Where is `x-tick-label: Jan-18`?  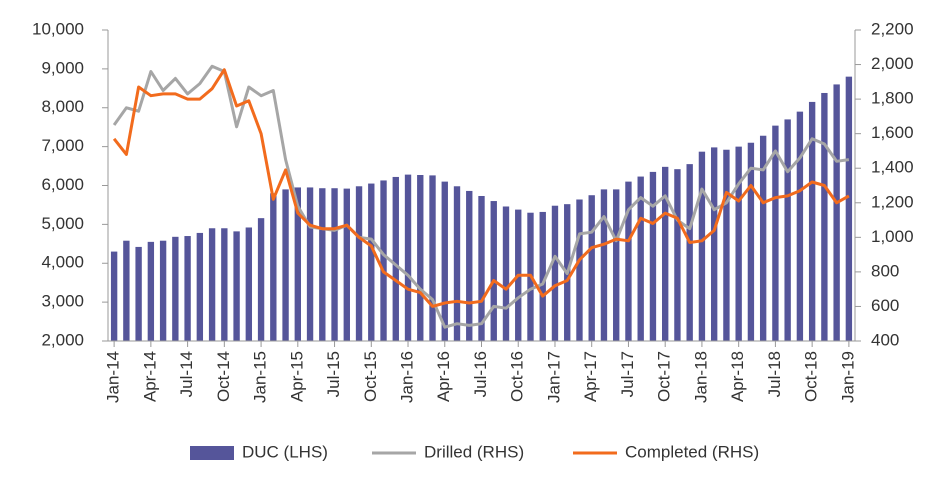 x-tick-label: Jan-18 is located at coordinates (700, 377).